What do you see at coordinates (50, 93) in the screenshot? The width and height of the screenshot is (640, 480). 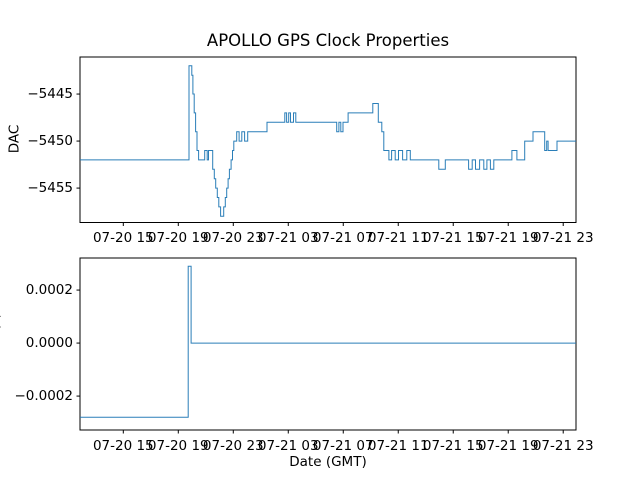 I see `y-tick-label: −5445` at bounding box center [50, 93].